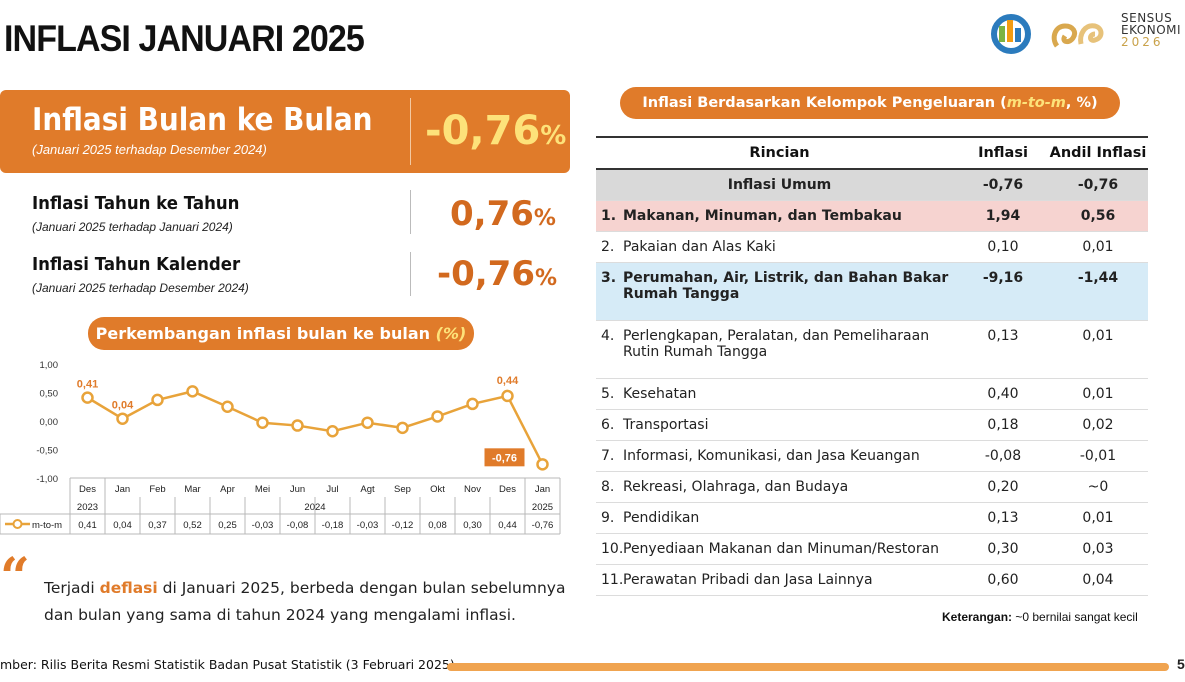 The height and width of the screenshot is (682, 1185). Describe the element at coordinates (777, 185) in the screenshot. I see `general-label: Inflasi Umum` at that location.